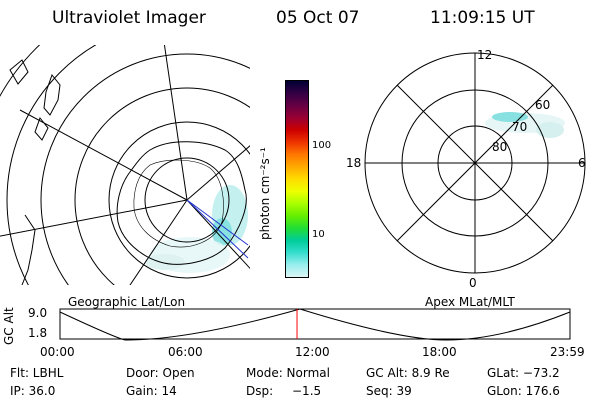 The image size is (600, 400). Describe the element at coordinates (318, 18) in the screenshot. I see `date-label: 05 Oct 07` at that location.